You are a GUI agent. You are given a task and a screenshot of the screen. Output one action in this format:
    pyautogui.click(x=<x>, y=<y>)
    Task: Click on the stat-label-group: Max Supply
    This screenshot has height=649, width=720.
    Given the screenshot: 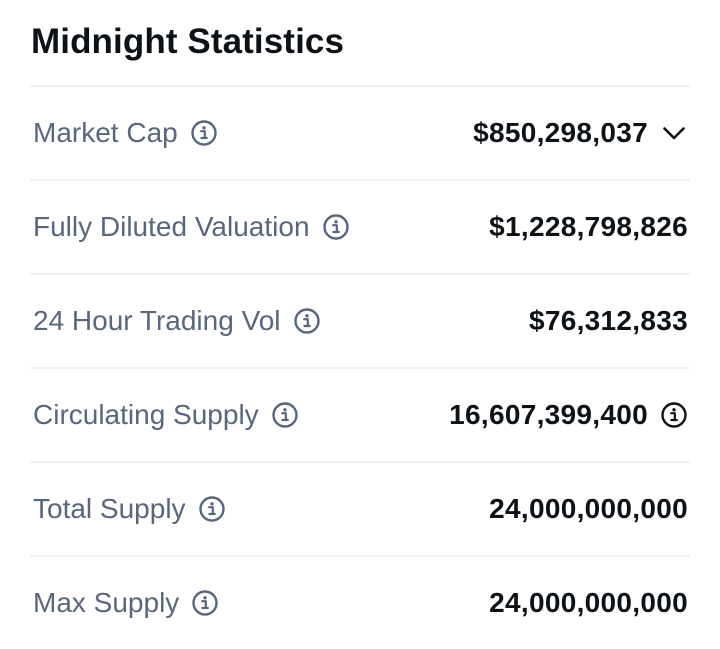 What is the action you would take?
    pyautogui.click(x=124, y=603)
    